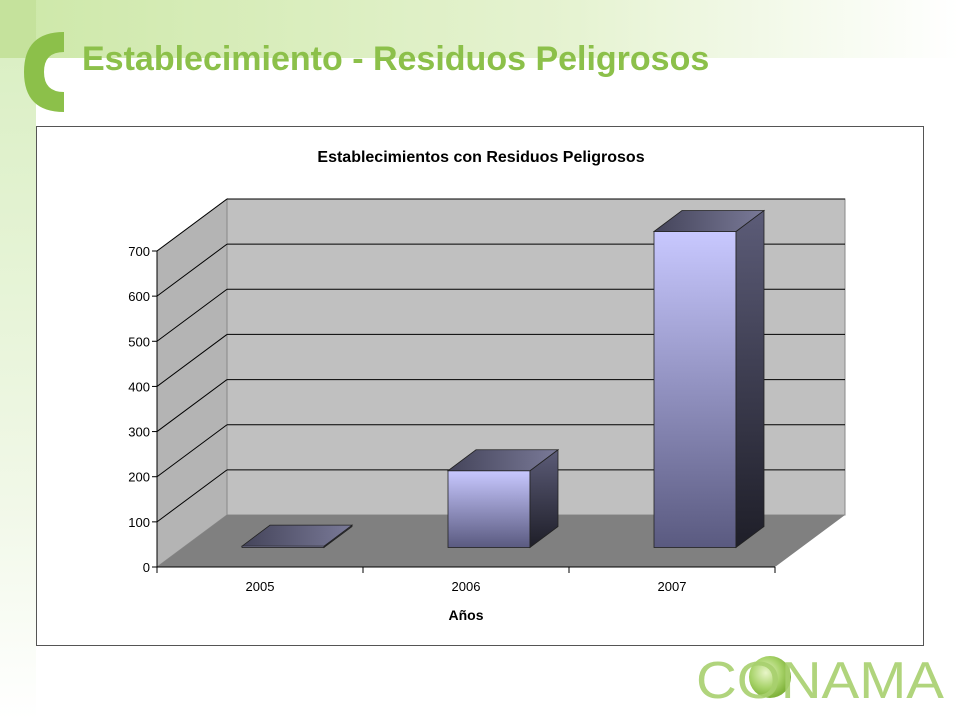 Image resolution: width=960 pixels, height=720 pixels. I want to click on x-axis-title: Años, so click(466, 615).